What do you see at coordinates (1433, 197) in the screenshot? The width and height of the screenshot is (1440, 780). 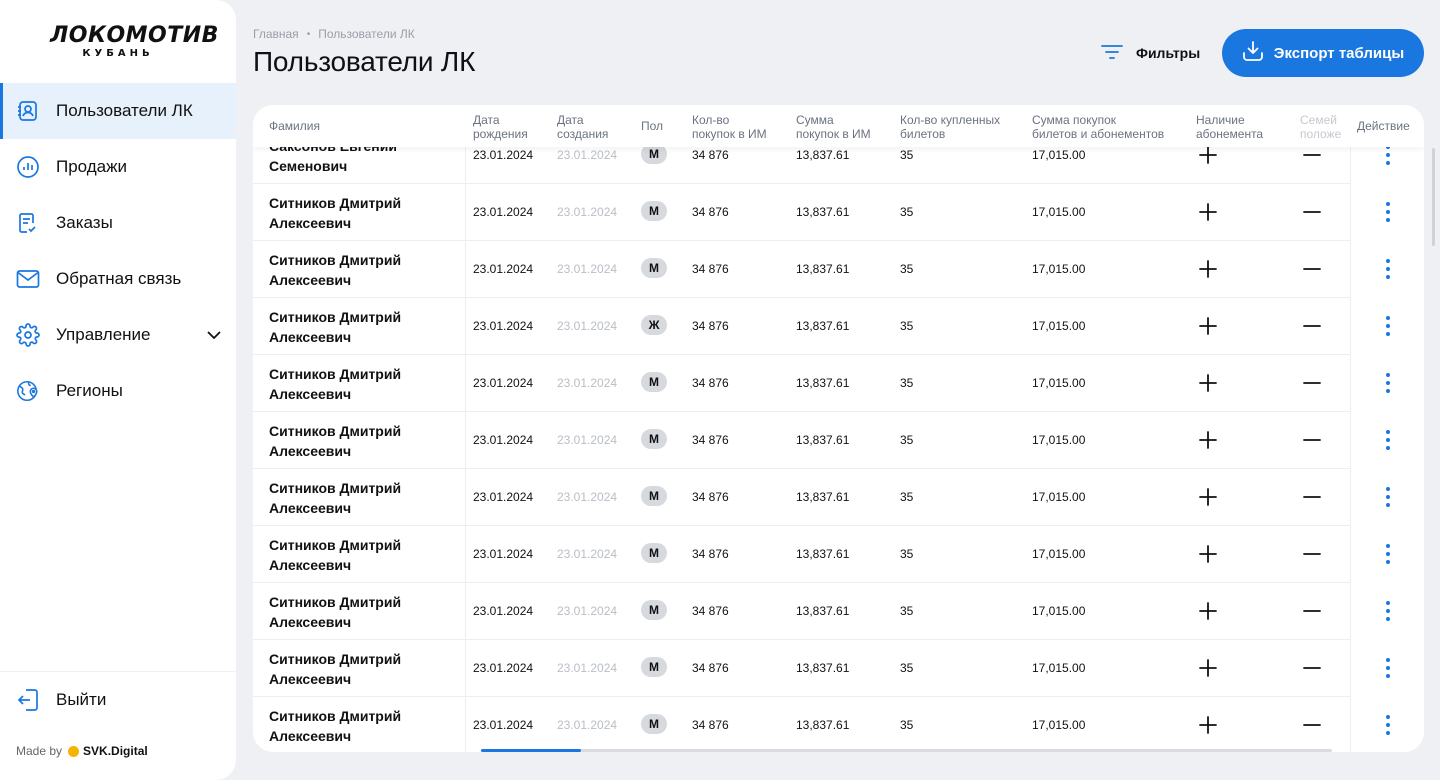 I see `vertical-scrollbar` at bounding box center [1433, 197].